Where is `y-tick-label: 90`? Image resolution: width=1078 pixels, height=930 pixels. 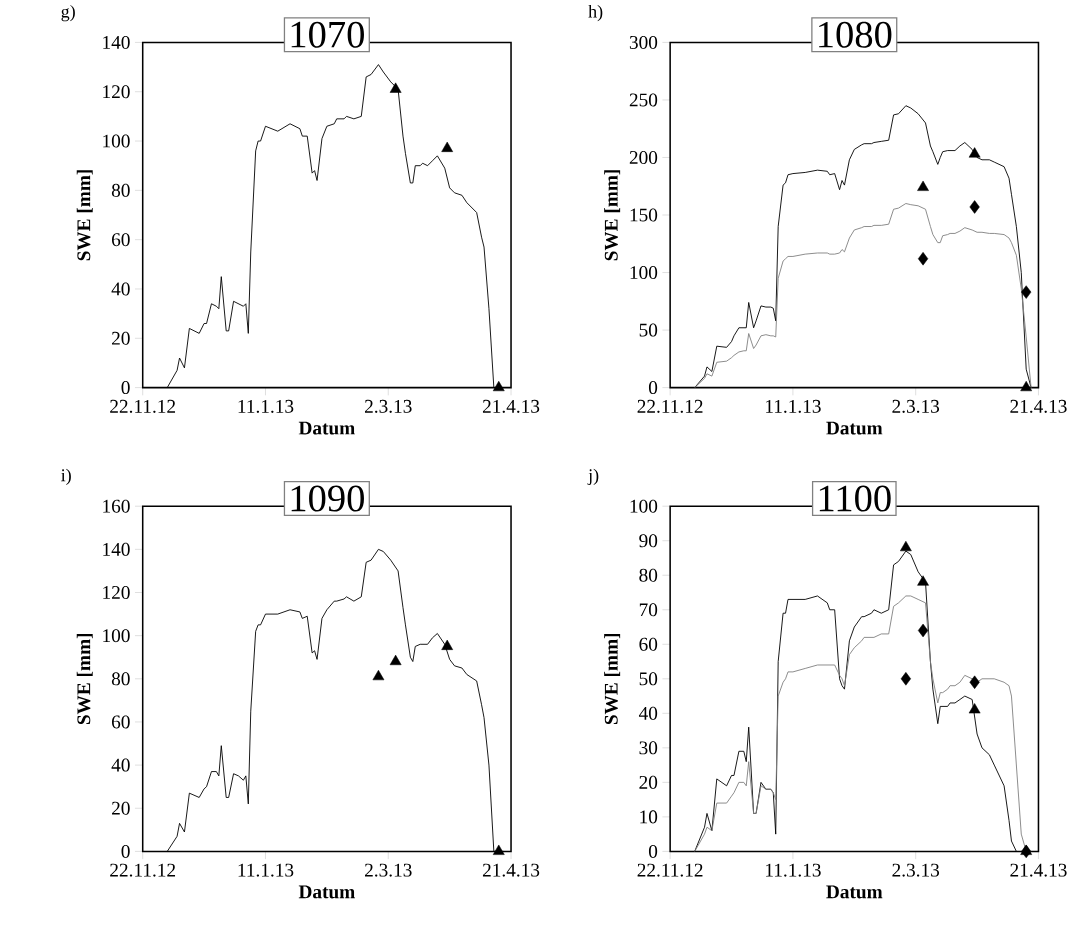 y-tick-label: 90 is located at coordinates (648, 541).